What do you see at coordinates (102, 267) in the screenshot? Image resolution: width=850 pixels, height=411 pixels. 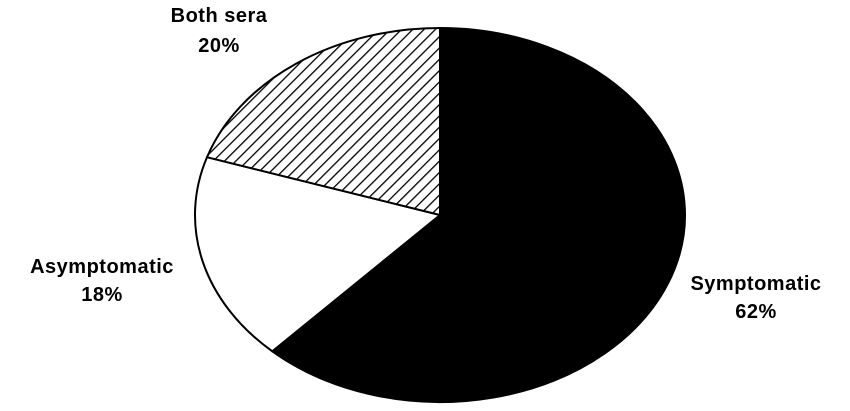 I see `slice-label-asymptomatic: Asymptomatic` at bounding box center [102, 267].